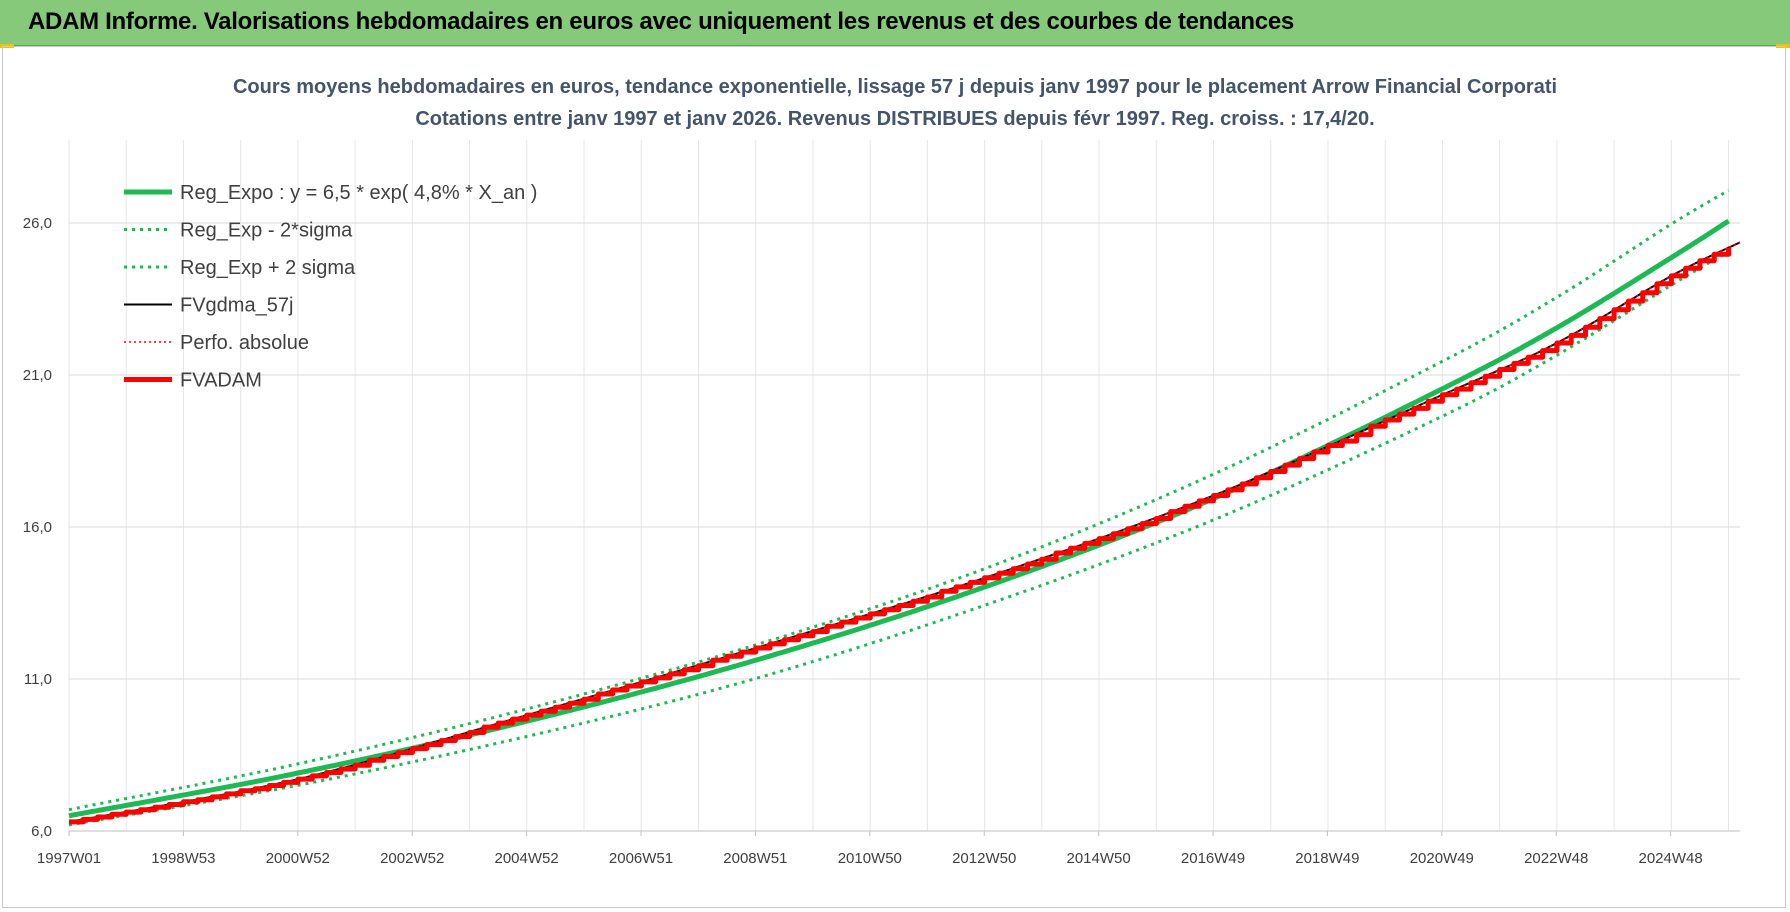 The image size is (1790, 912). I want to click on legend-label: Reg_Expo : y = 6,5 * exp( 4,8% * X_an ), so click(358, 193).